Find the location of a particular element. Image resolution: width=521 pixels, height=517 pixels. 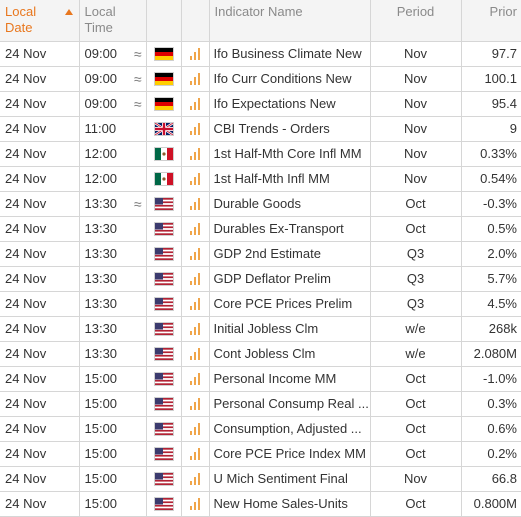

cell-prior: 66.8 is located at coordinates (491, 479).